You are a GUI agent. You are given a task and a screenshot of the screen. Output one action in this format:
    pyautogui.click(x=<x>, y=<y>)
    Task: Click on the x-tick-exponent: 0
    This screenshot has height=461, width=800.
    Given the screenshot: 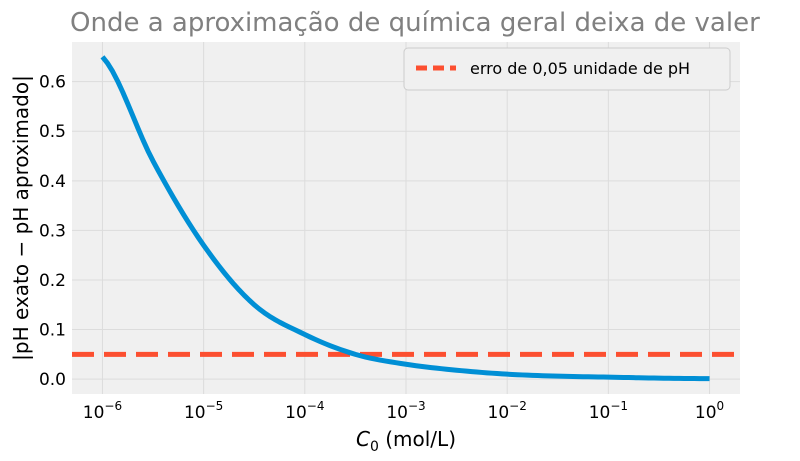 What is the action you would take?
    pyautogui.click(x=721, y=406)
    